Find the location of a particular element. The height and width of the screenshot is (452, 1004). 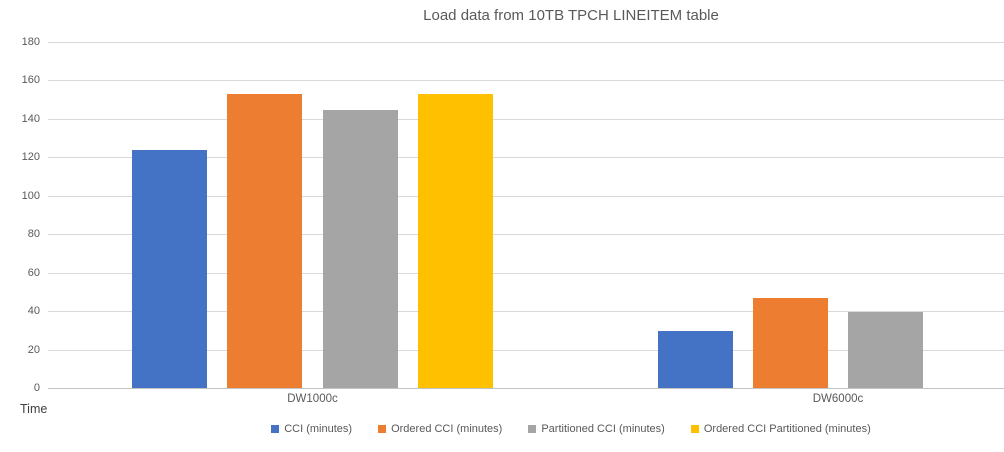

y-axis-tick-label: 100 is located at coordinates (30, 195).